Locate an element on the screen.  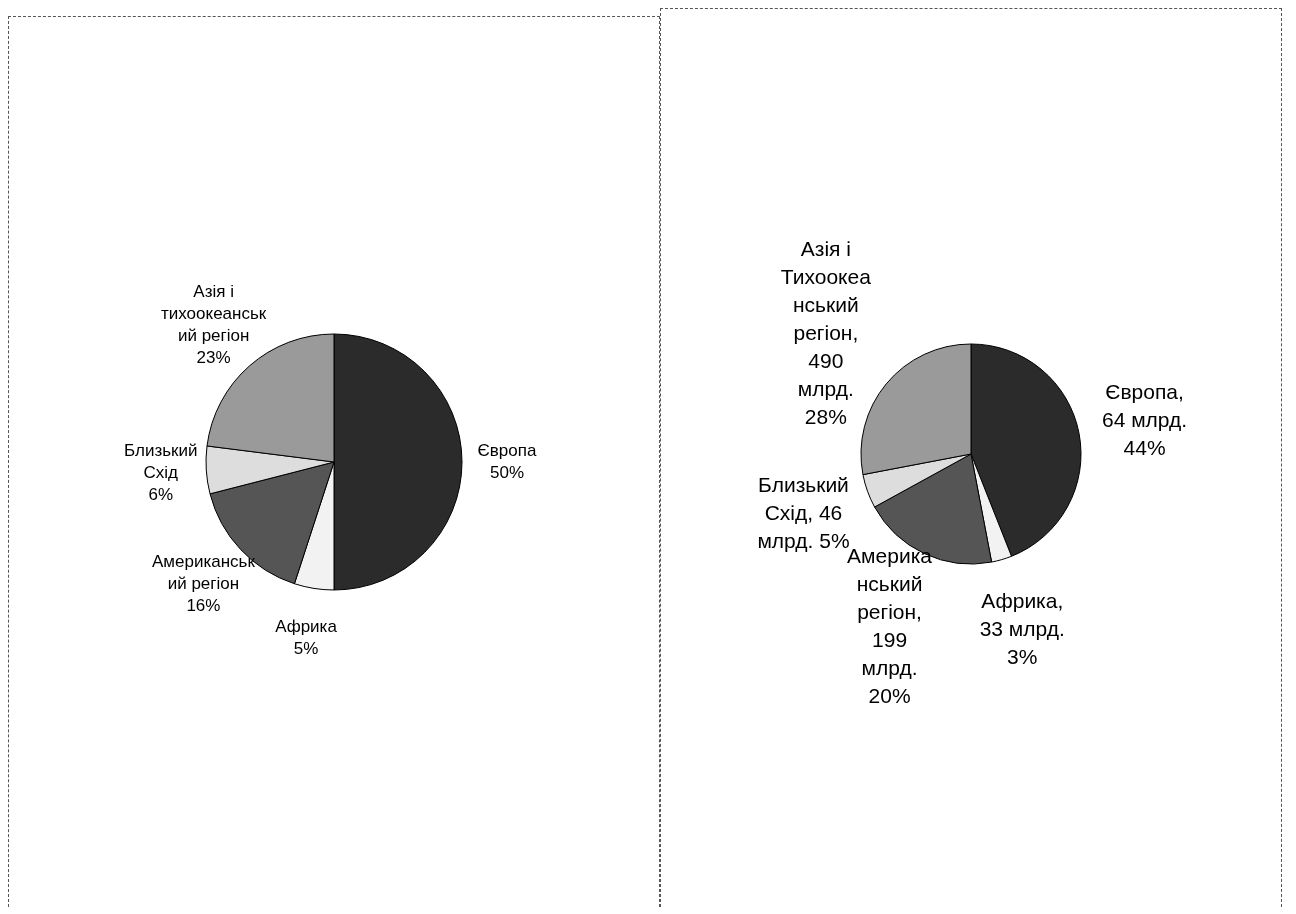
slice-label: Африка is located at coordinates (306, 627).